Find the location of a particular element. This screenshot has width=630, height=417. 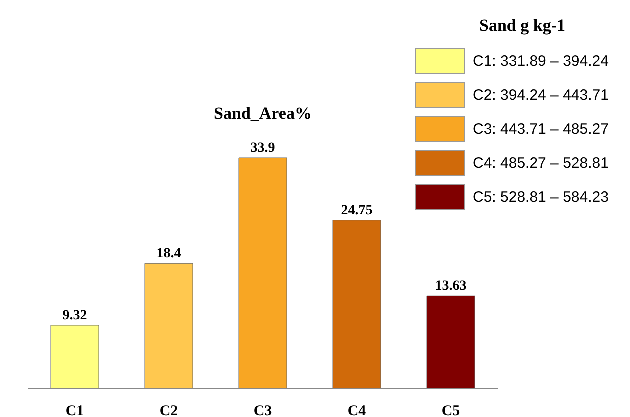

data-label: 18.4 is located at coordinates (169, 254).